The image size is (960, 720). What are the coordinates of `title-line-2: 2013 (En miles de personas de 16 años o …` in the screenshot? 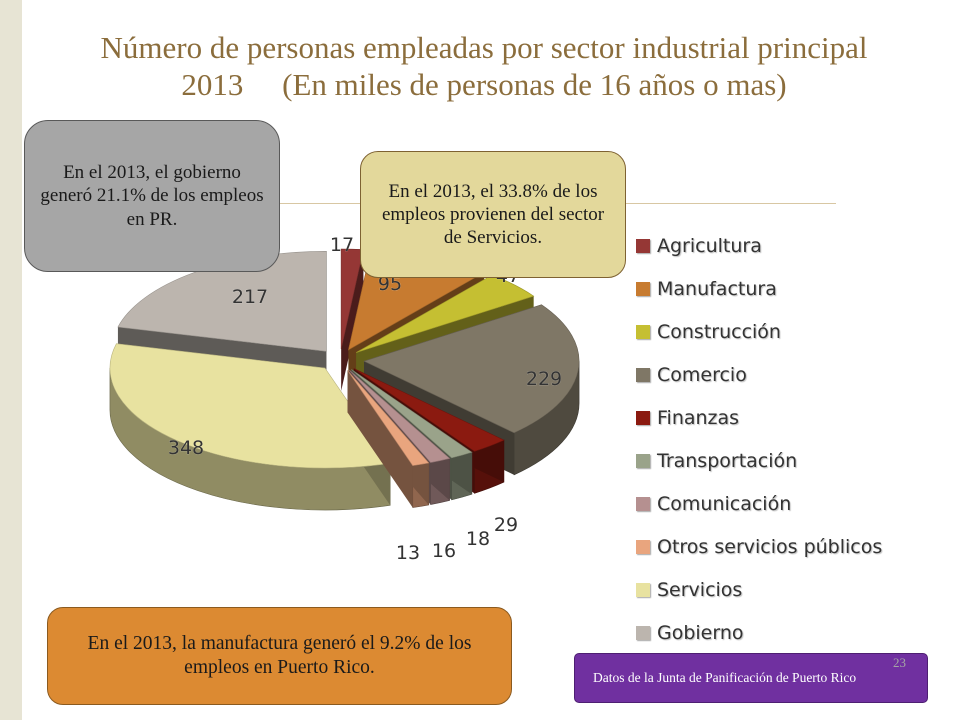 It's located at (484, 84).